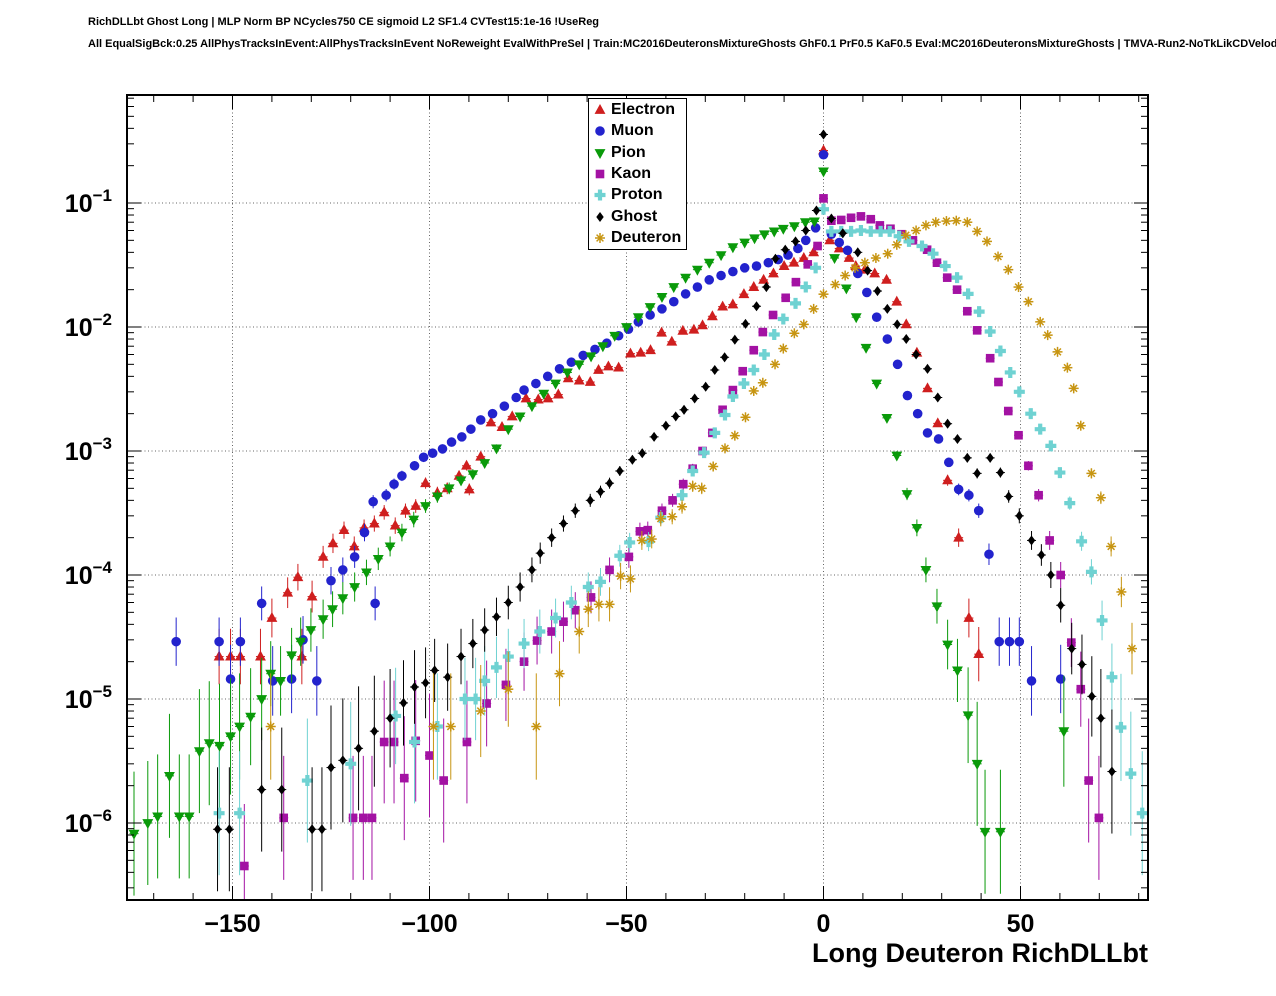  Describe the element at coordinates (88, 326) in the screenshot. I see `y-tick-label: 10⁻²` at that location.